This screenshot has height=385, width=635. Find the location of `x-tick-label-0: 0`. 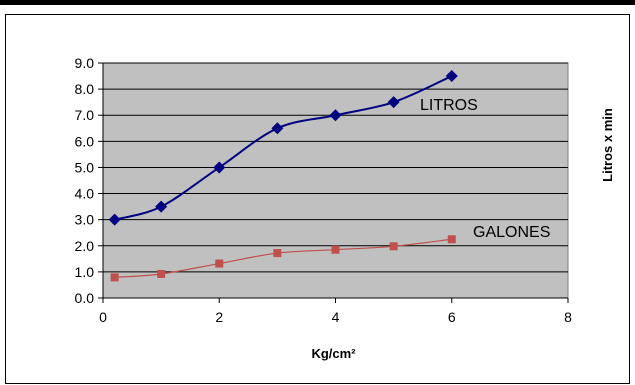

x-tick-label-0: 0 is located at coordinates (103, 317).